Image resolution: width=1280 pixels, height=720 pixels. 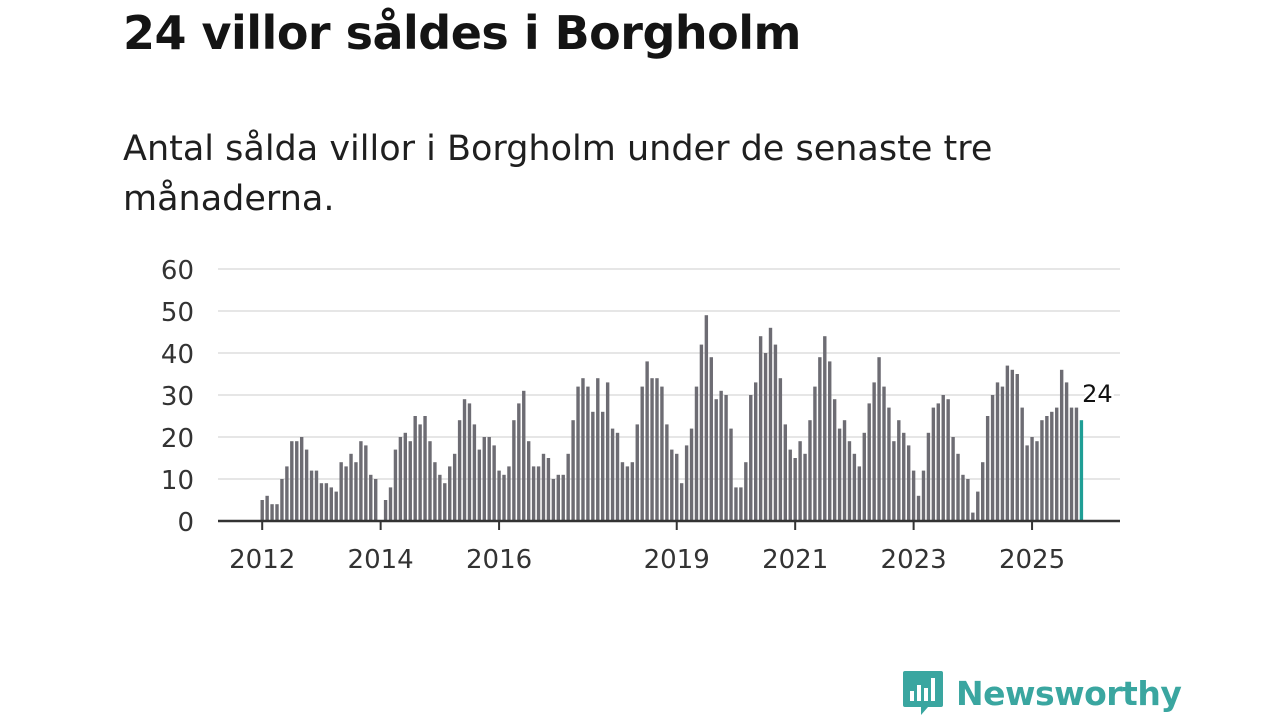 What do you see at coordinates (177, 355) in the screenshot?
I see `y-tick-label: 40` at bounding box center [177, 355].